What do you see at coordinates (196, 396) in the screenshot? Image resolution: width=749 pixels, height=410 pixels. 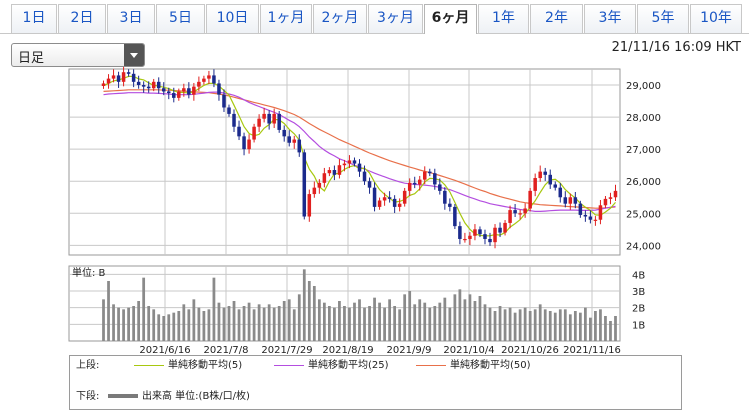 I see `legend-volume-label: 出来高 単位:(B株/口/枚)` at bounding box center [196, 396].